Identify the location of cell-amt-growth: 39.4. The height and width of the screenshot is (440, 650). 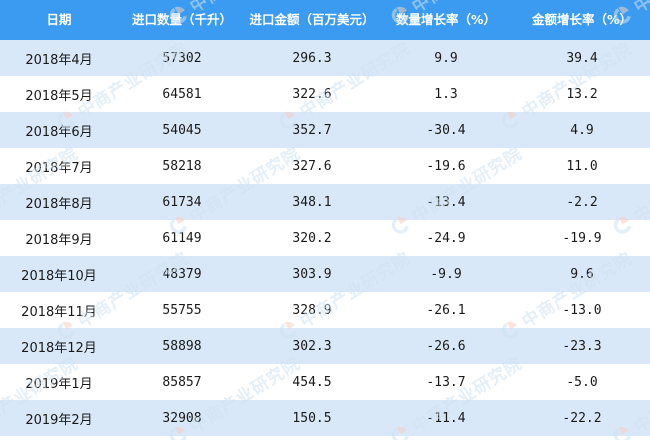
(582, 58).